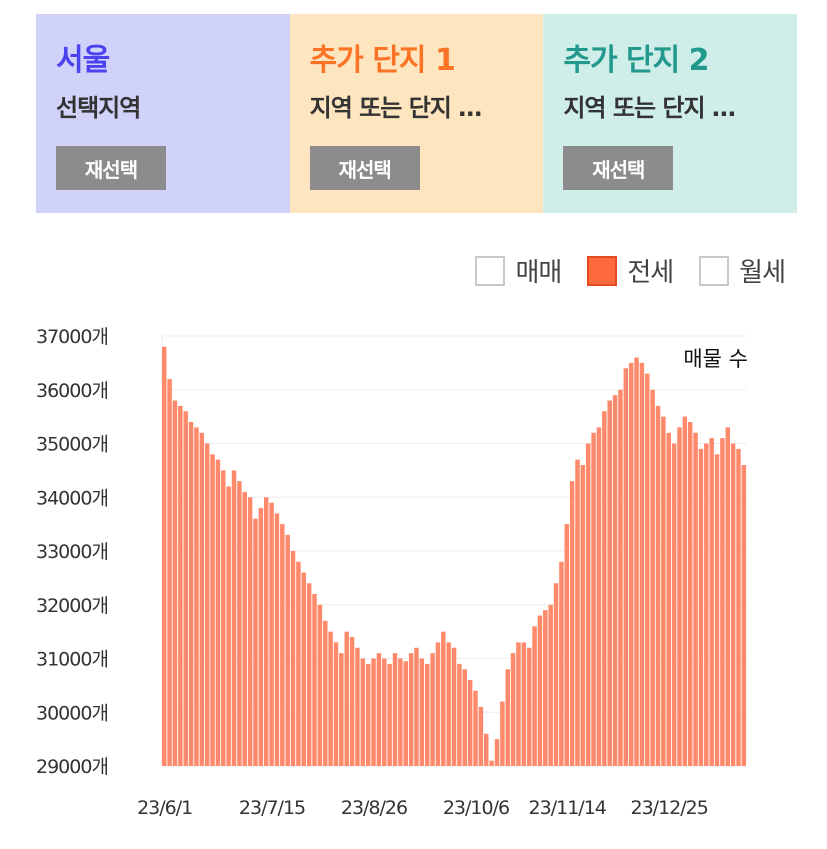  Describe the element at coordinates (568, 808) in the screenshot. I see `x-tick-label: 23/11/14` at that location.